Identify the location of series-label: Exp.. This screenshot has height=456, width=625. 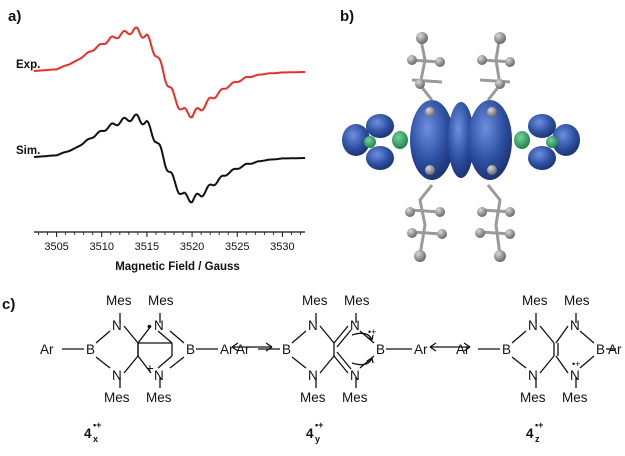
(28, 65).